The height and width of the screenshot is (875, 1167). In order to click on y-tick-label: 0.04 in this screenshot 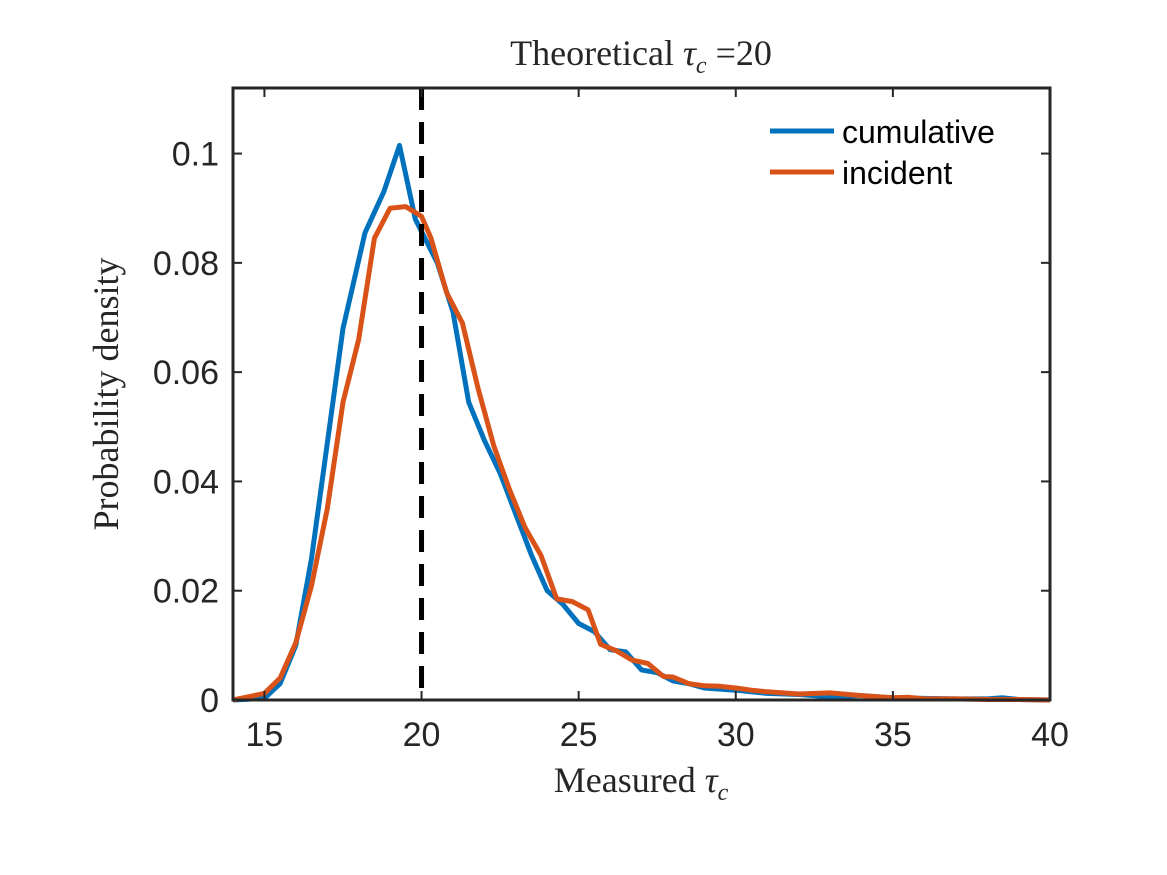, I will do `click(186, 482)`.